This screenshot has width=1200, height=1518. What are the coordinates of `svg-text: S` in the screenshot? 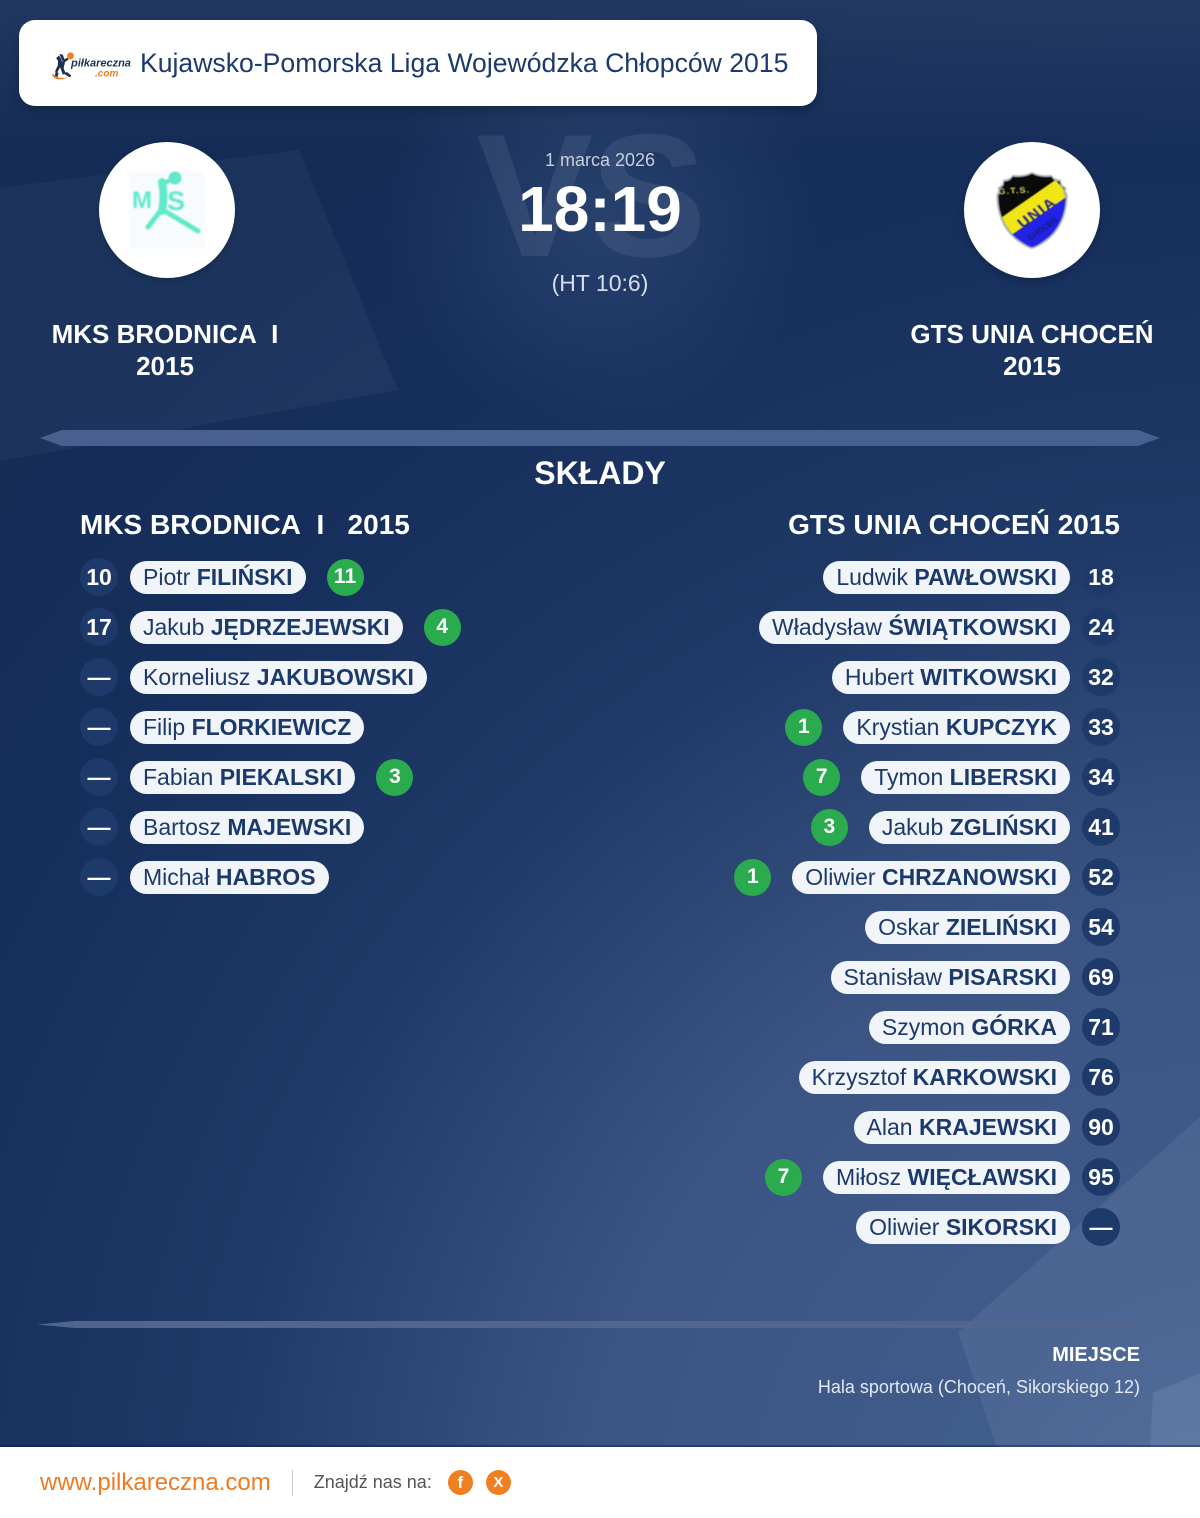 It's located at (176, 201).